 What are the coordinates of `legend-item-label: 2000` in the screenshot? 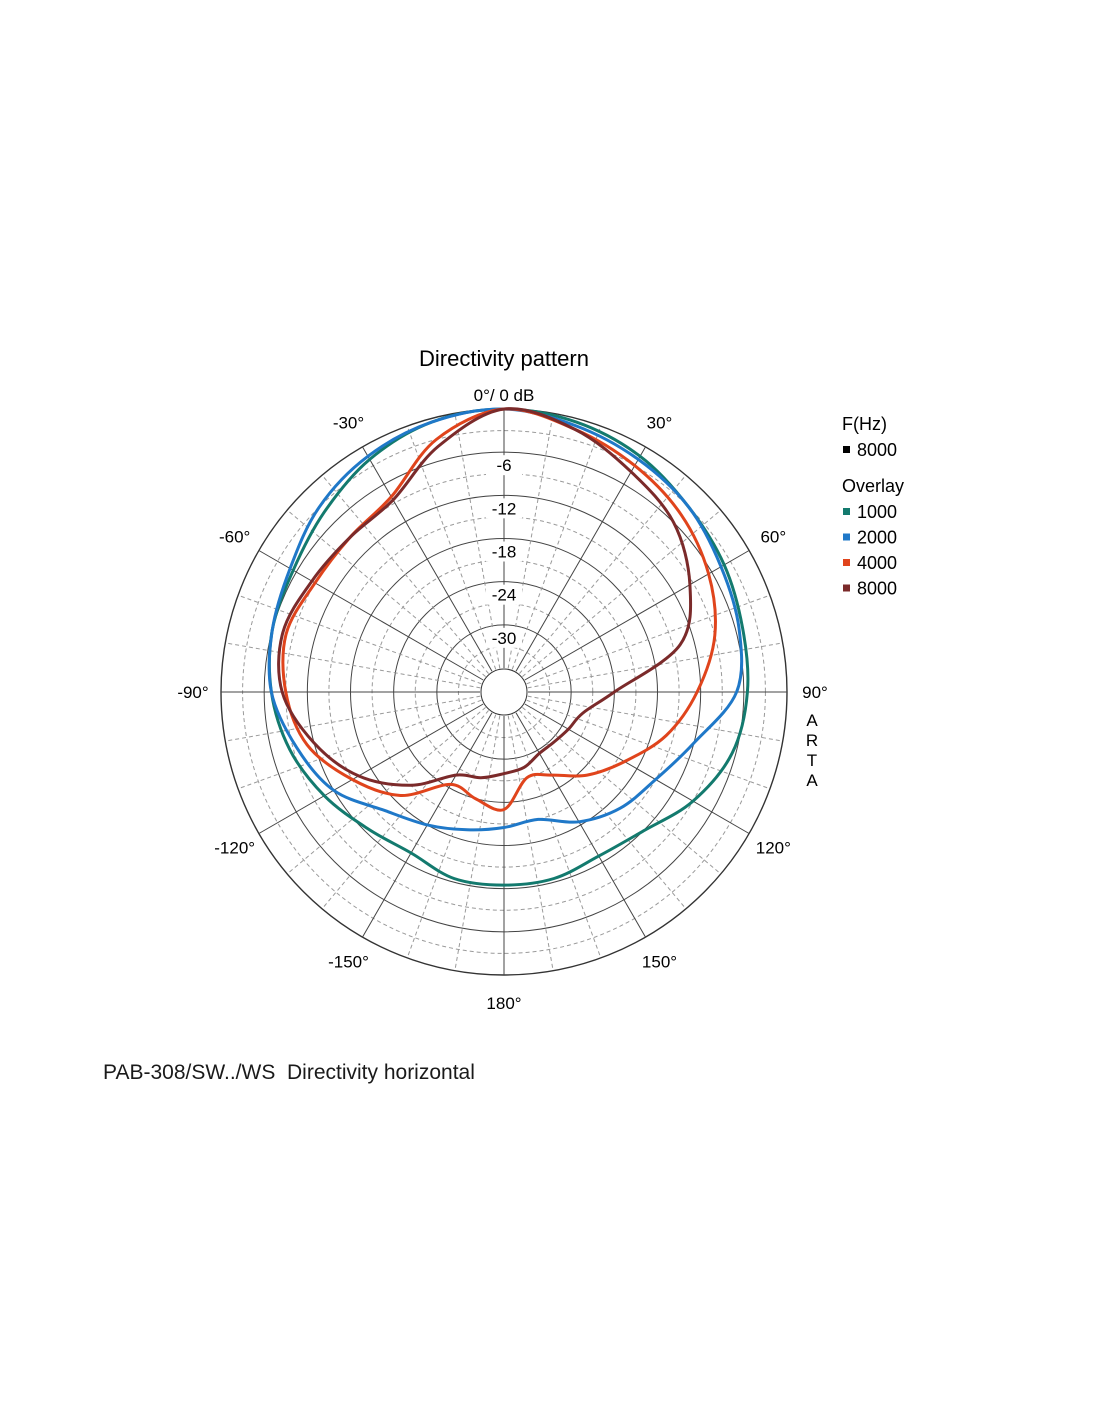 It's located at (877, 538).